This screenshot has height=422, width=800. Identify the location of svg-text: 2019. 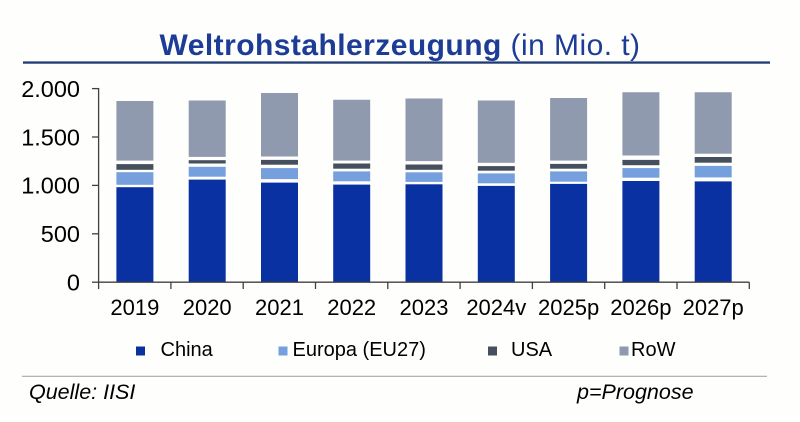
(134, 307).